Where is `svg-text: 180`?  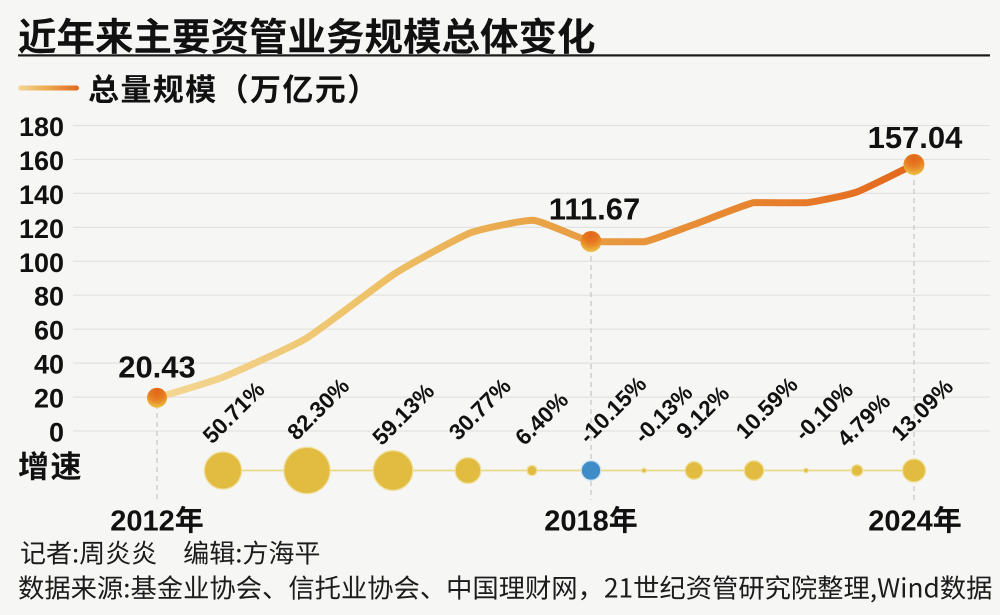 svg-text: 180 is located at coordinates (41, 127).